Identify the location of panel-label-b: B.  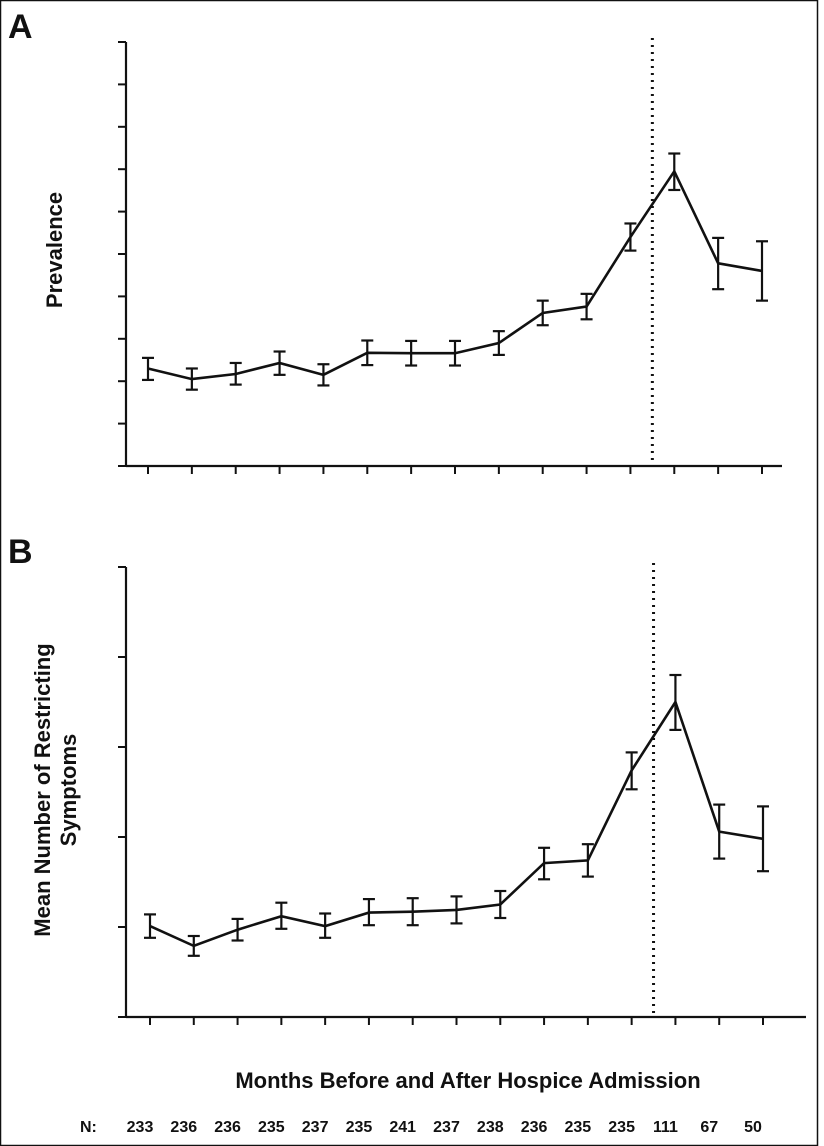
(20, 552).